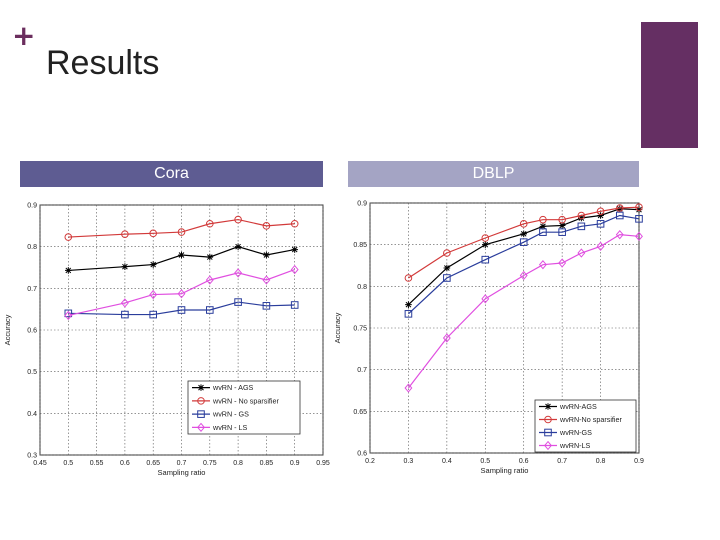 The image size is (720, 540). Describe the element at coordinates (409, 461) in the screenshot. I see `dblp-x-tick-label: 0.3` at that location.